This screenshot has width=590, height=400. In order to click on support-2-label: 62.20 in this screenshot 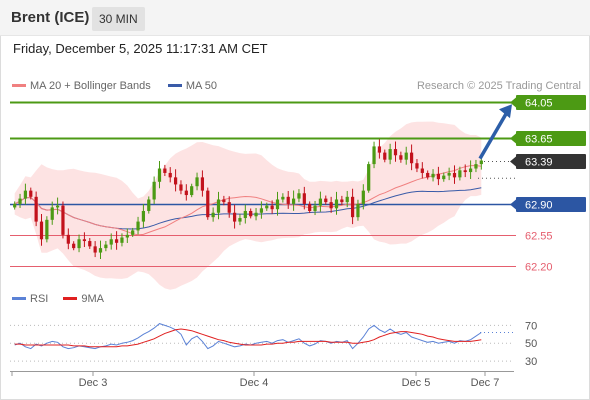, I will do `click(539, 268)`.